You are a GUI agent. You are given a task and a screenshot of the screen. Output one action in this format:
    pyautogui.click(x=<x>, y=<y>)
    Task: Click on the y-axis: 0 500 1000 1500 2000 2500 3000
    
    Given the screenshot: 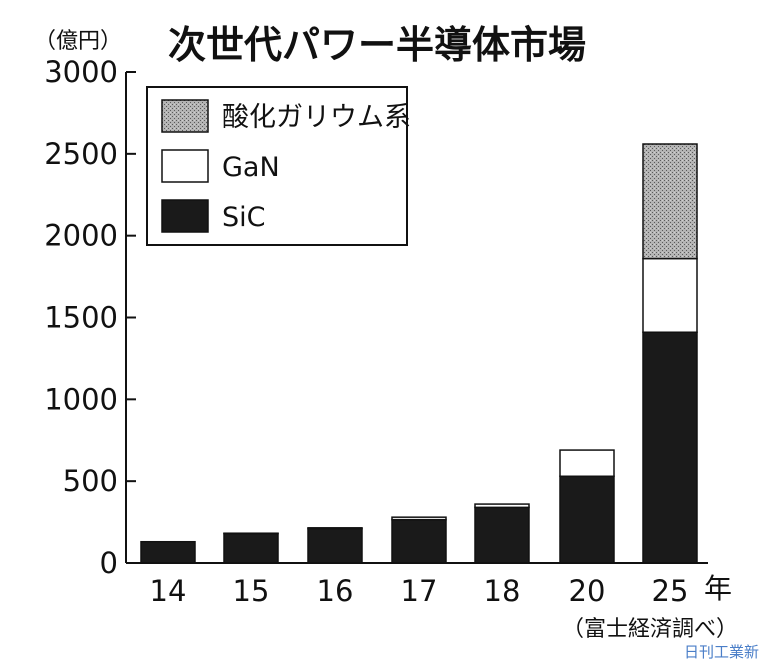 What is the action you would take?
    pyautogui.click(x=90, y=317)
    